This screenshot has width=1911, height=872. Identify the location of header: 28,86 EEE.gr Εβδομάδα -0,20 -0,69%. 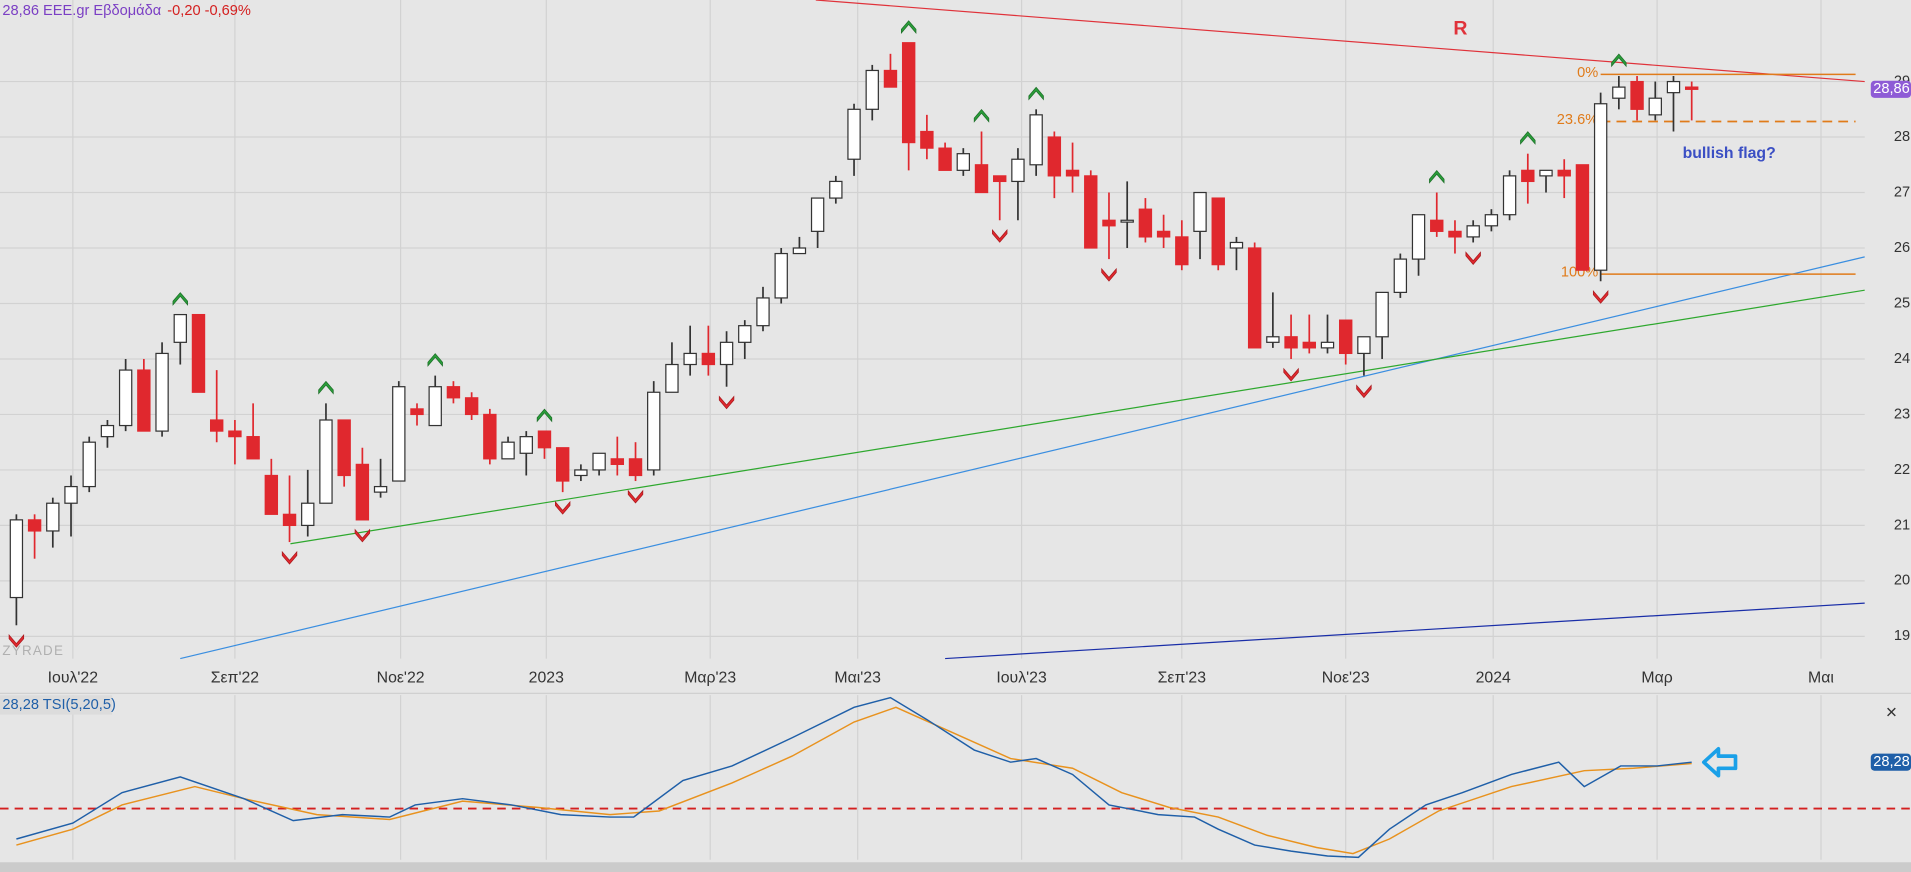
(126, 11).